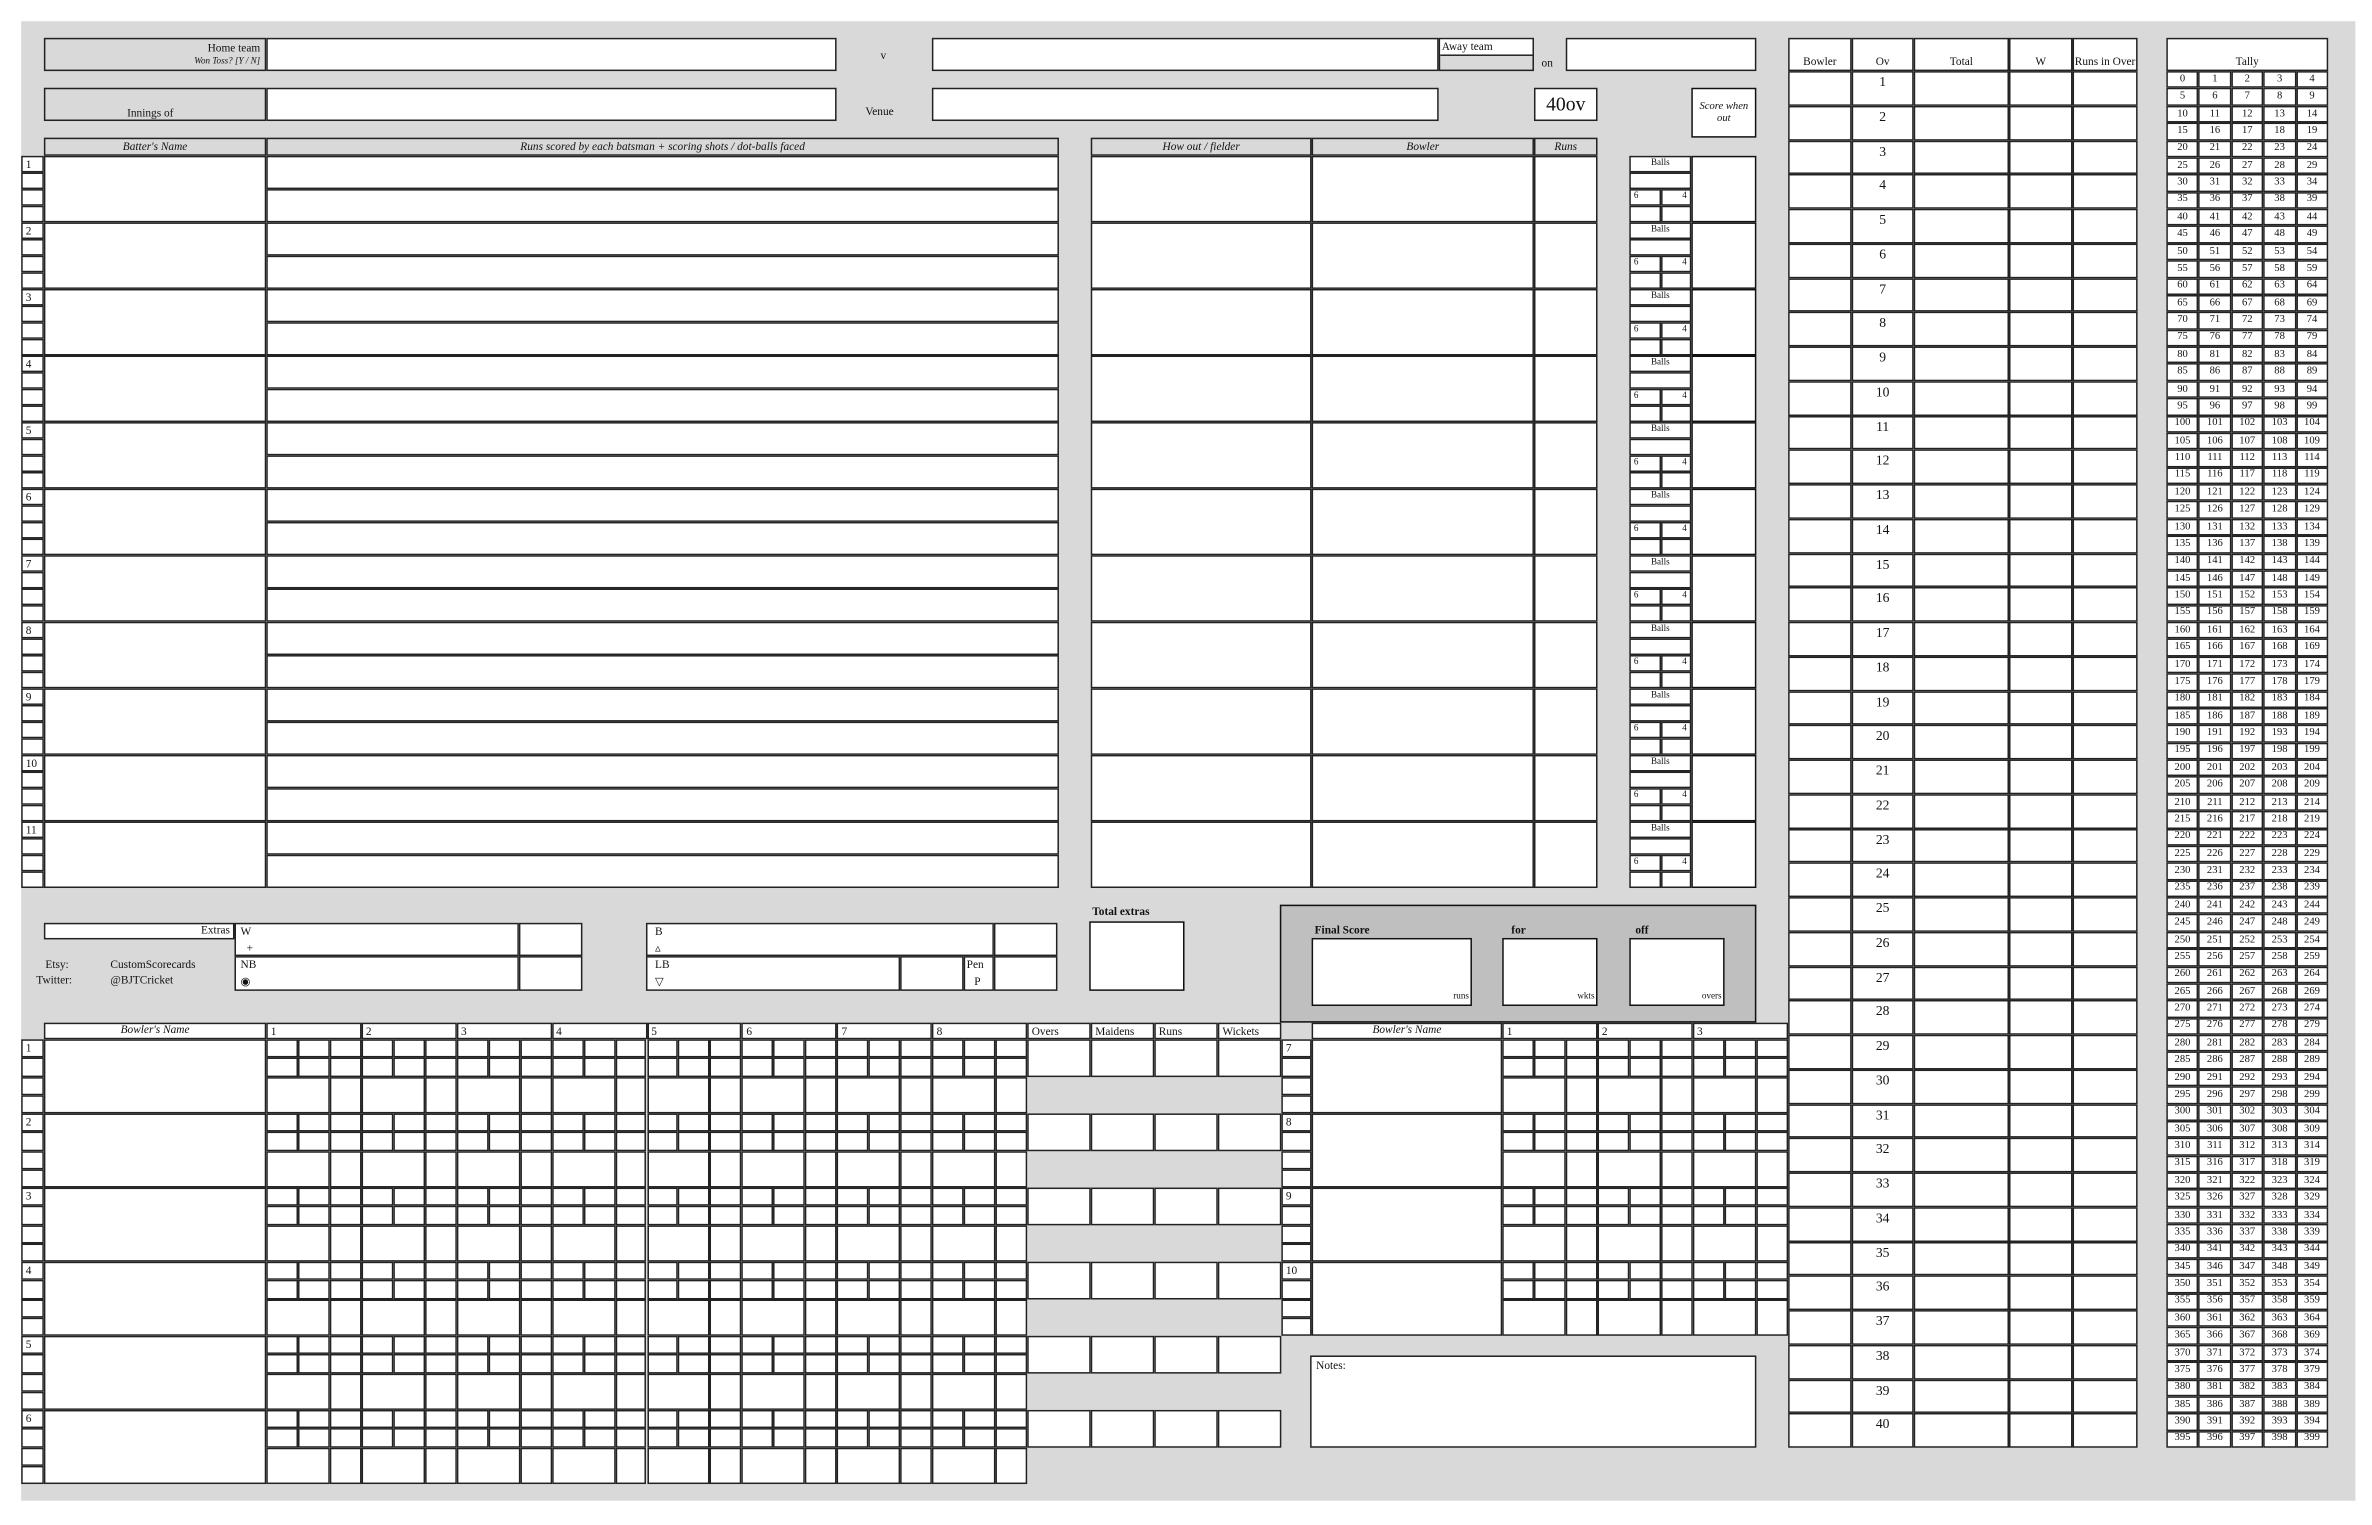  Describe the element at coordinates (2182, 200) in the screenshot. I see `tally-cell: 35` at that location.